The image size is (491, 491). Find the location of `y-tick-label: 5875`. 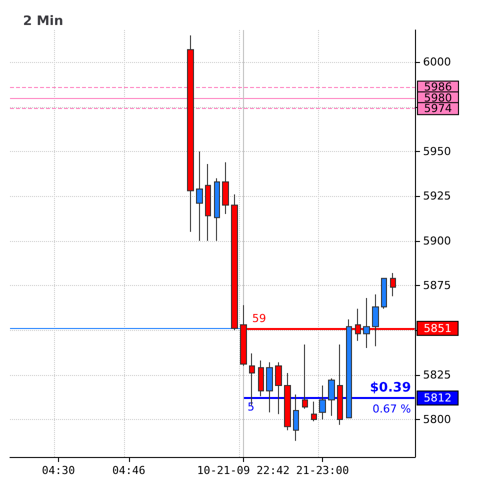

y-tick-label: 5875 is located at coordinates (437, 285).